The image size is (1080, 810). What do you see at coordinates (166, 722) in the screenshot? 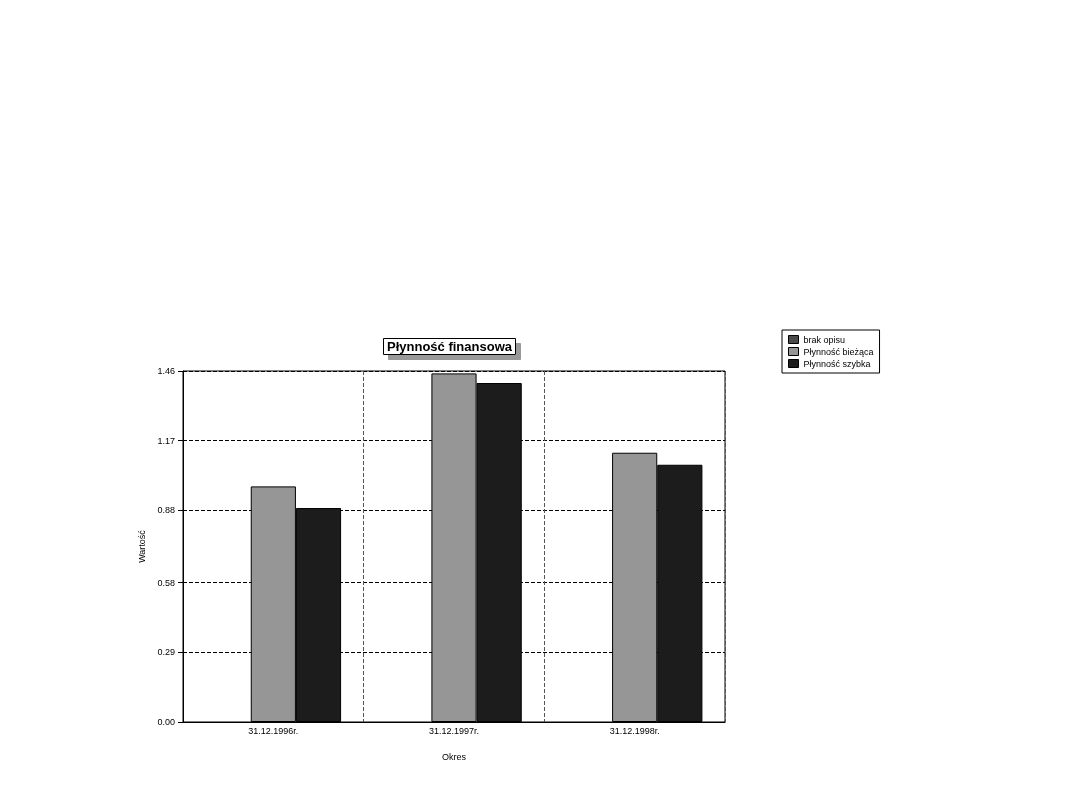
I see `y-tick-label: 0.00` at bounding box center [166, 722].